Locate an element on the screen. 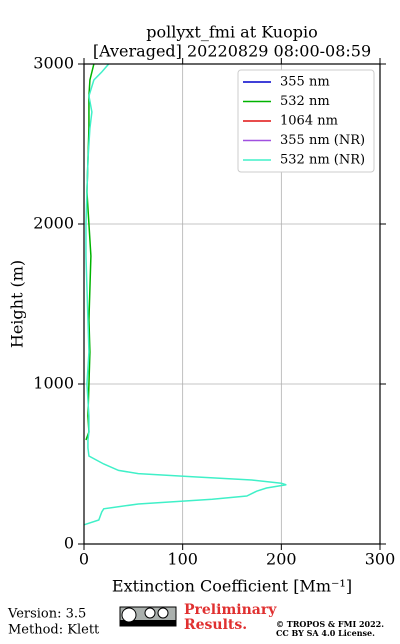 This screenshot has width=400, height=644. x-tick-label: 300 is located at coordinates (380, 559).